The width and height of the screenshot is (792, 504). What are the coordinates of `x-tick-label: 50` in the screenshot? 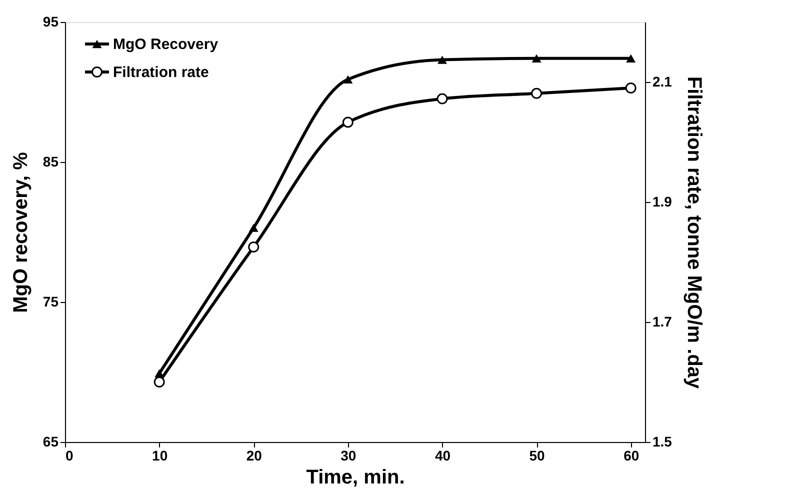 It's located at (537, 456).